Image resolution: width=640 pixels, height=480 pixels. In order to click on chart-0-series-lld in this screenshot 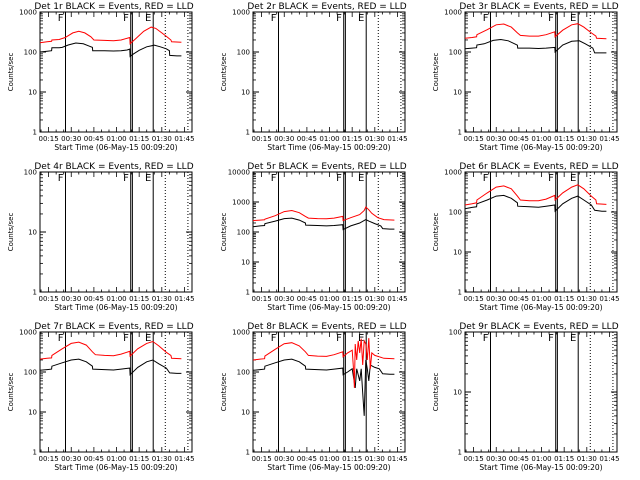, I will do `click(110, 35)`.